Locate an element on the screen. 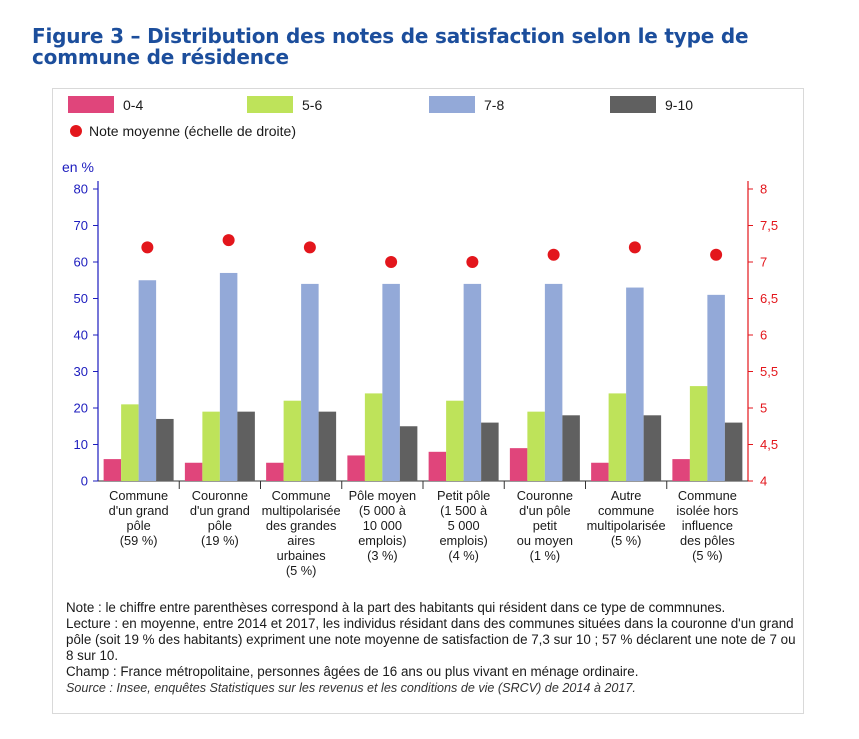  left-tick-label: 50 is located at coordinates (81, 298).